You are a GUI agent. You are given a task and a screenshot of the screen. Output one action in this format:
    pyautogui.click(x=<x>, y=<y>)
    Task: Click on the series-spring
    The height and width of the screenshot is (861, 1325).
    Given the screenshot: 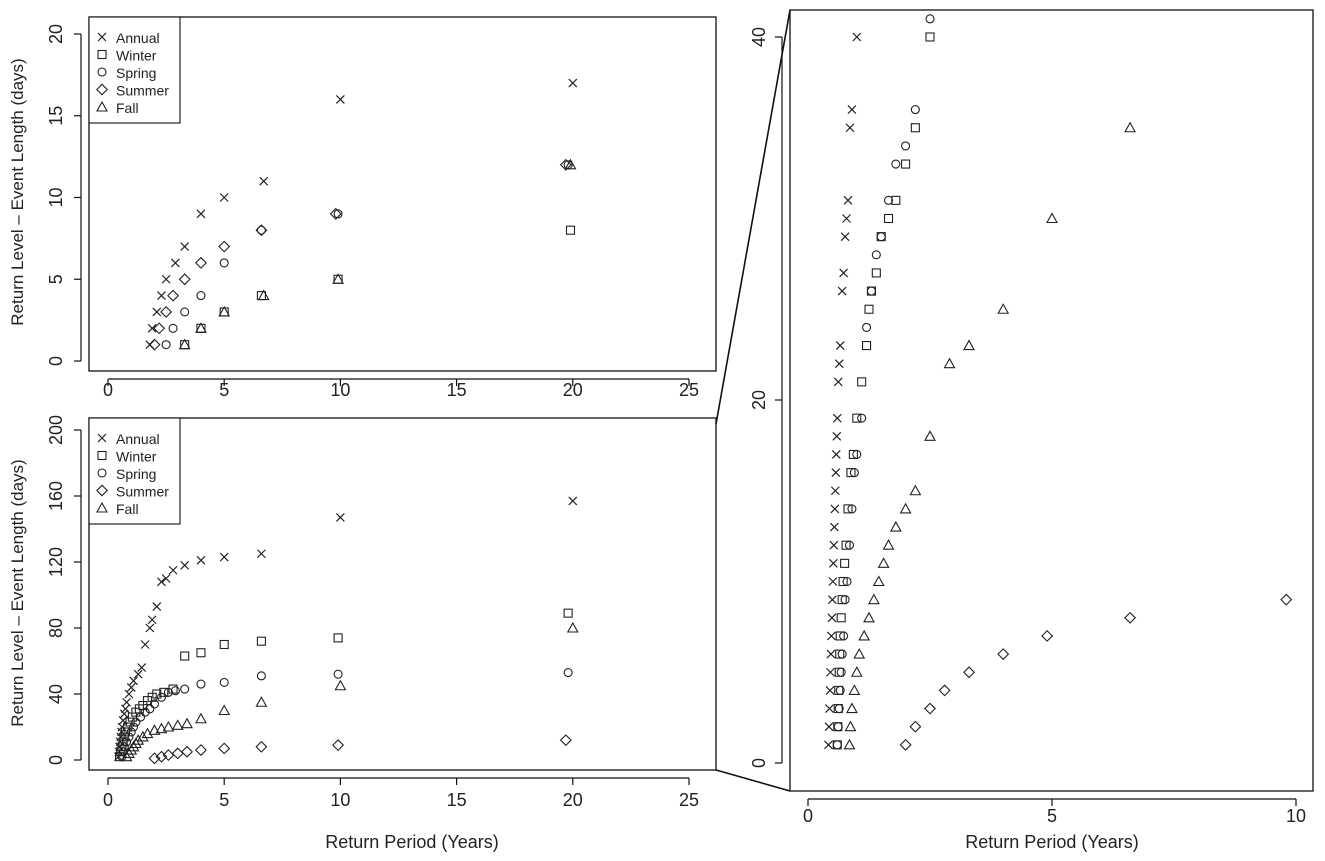 What is the action you would take?
    pyautogui.click(x=345, y=714)
    